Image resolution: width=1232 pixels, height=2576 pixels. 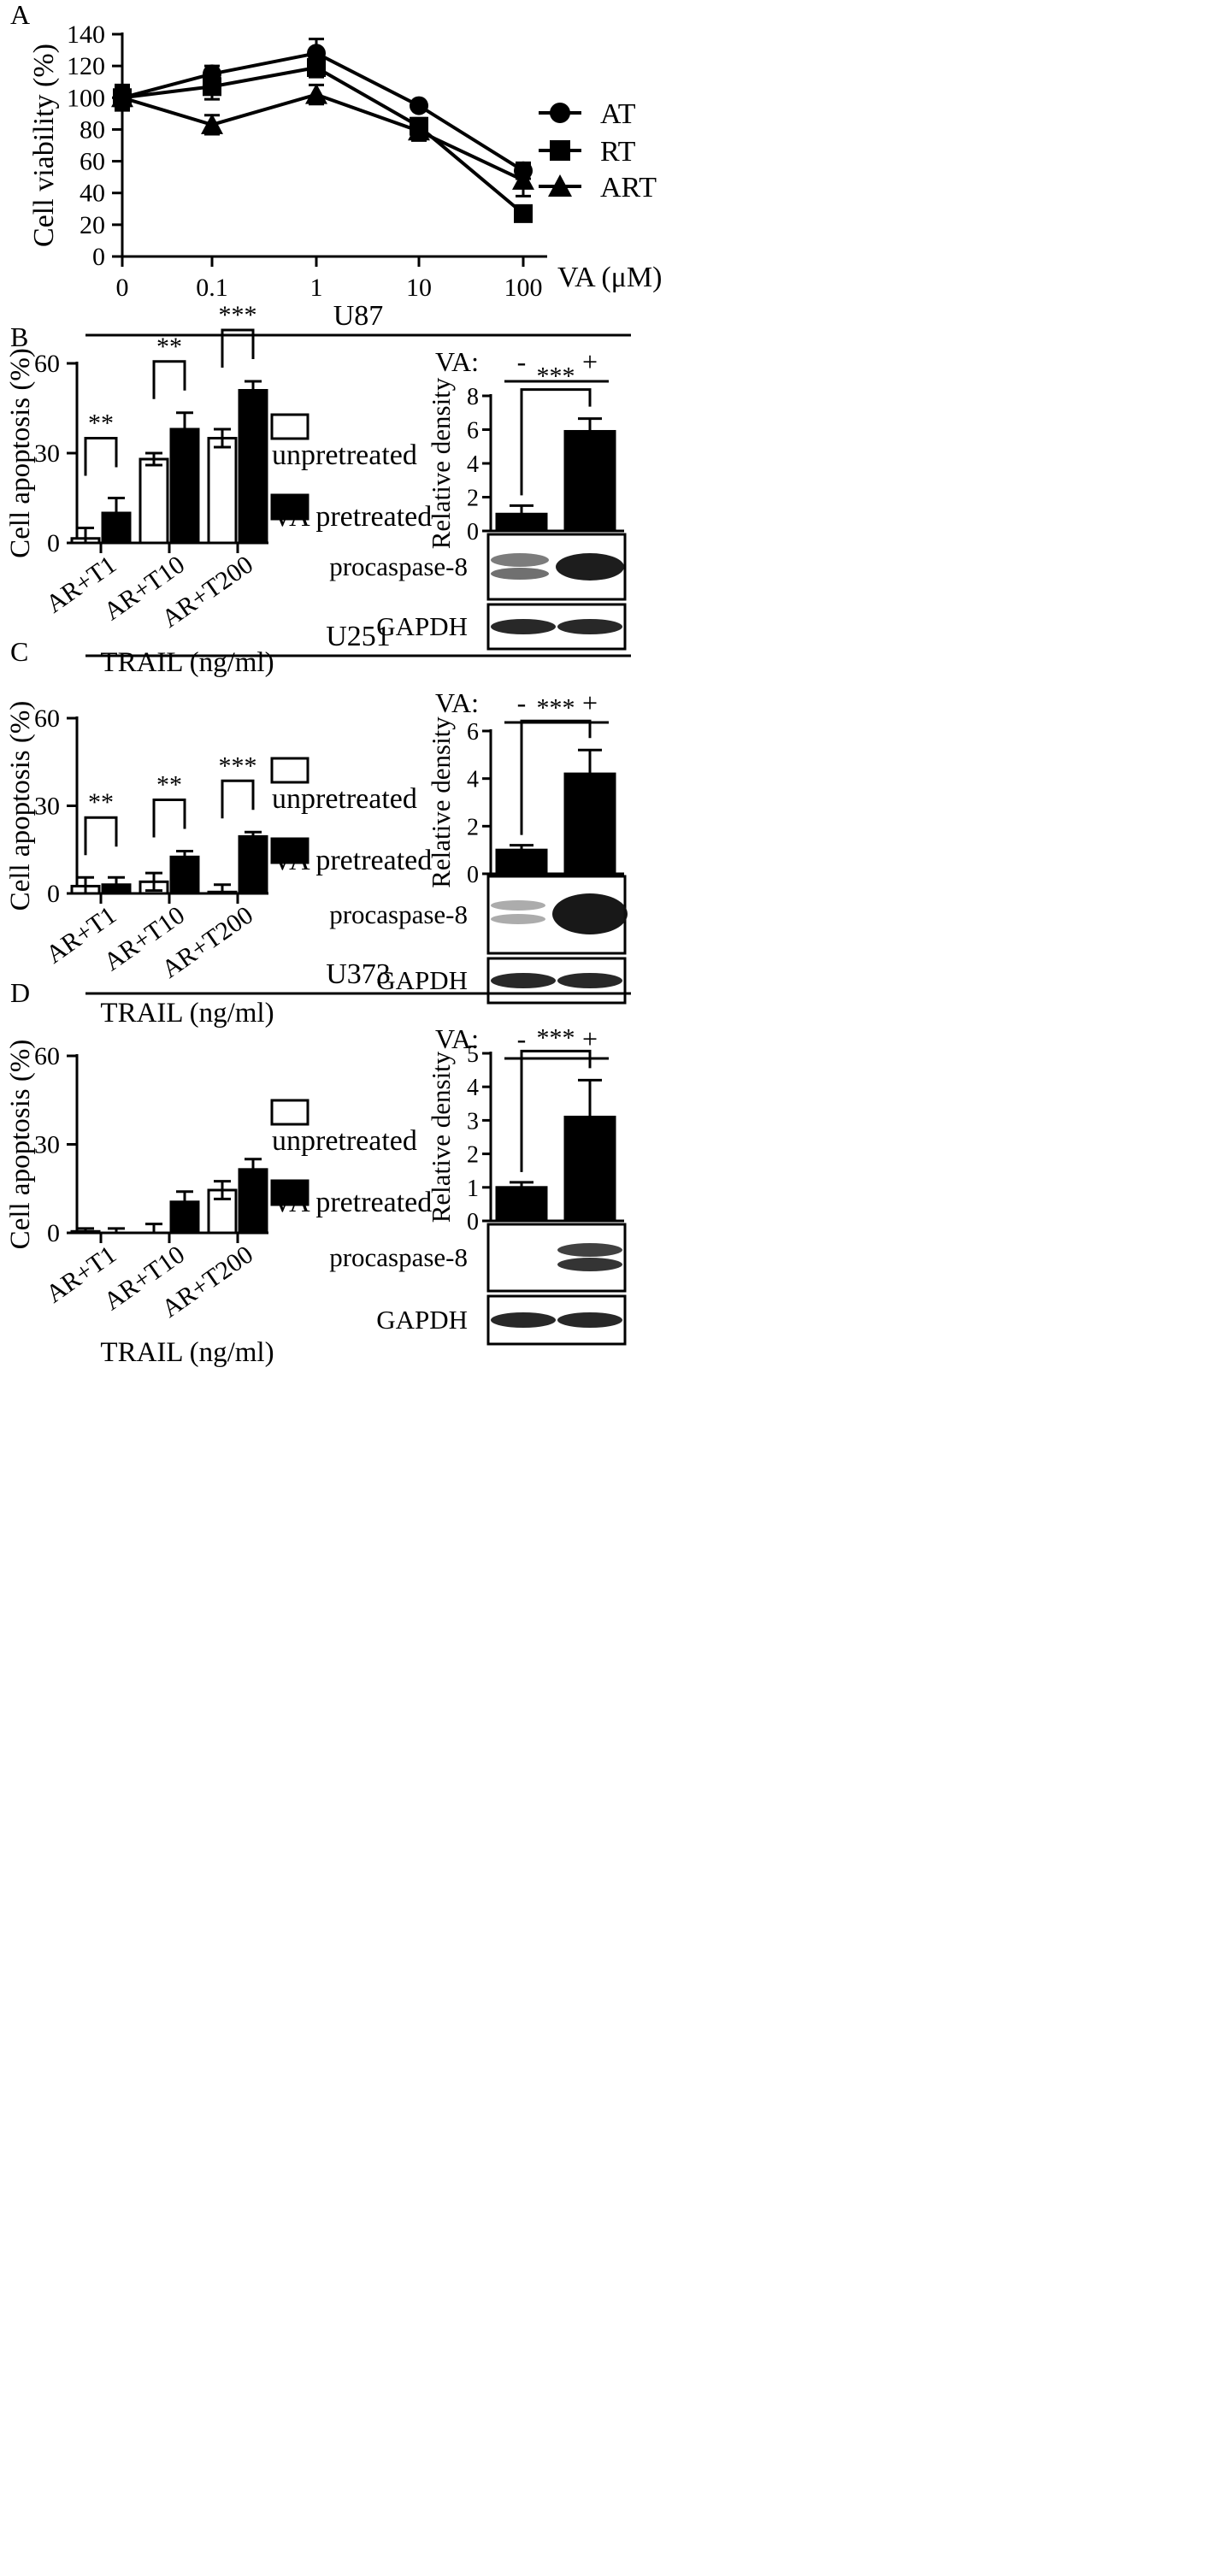 I want to click on panel-d-y-tick-label: 0, so click(x=53, y=1233).